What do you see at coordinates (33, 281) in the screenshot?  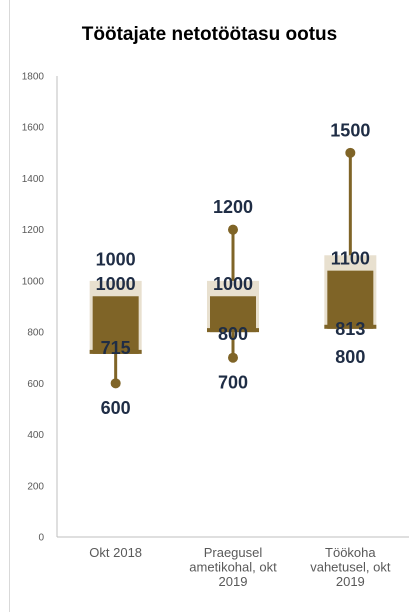 I see `y-tick-label: 1000` at bounding box center [33, 281].